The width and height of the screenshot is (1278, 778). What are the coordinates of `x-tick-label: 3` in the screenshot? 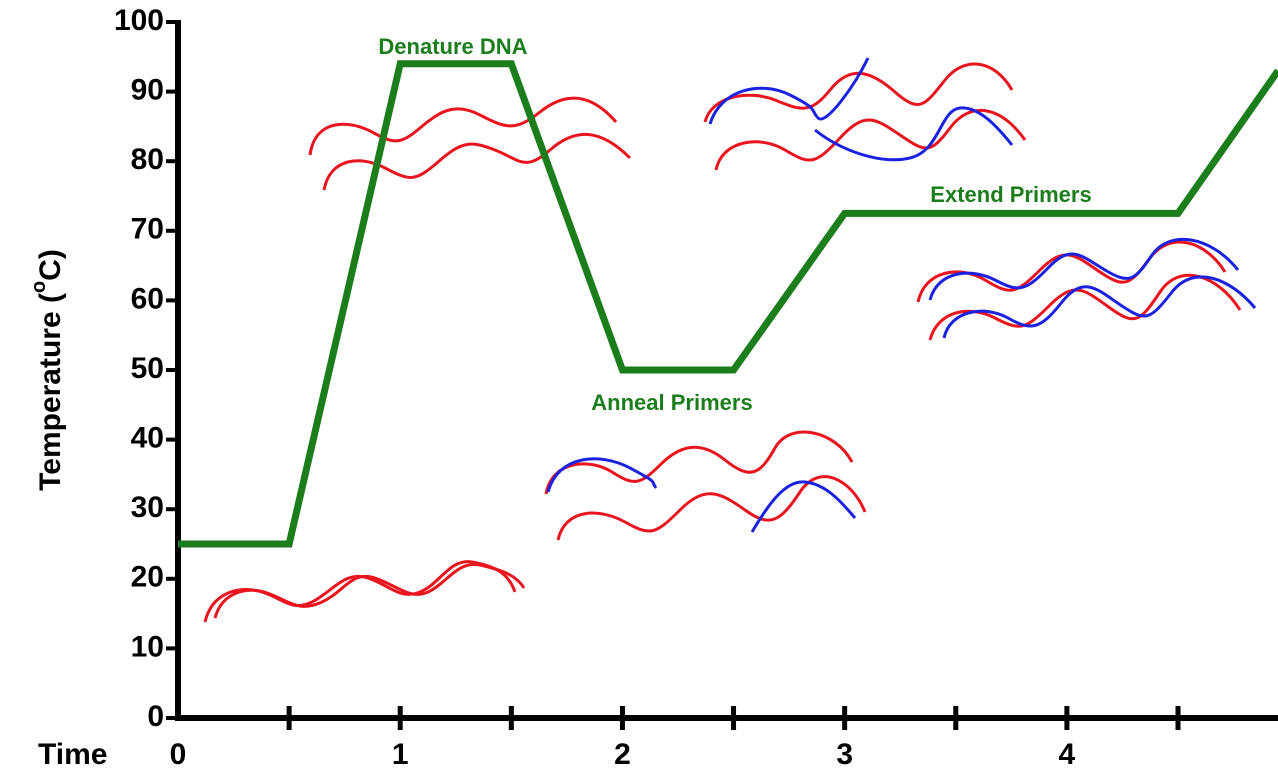 It's located at (844, 754).